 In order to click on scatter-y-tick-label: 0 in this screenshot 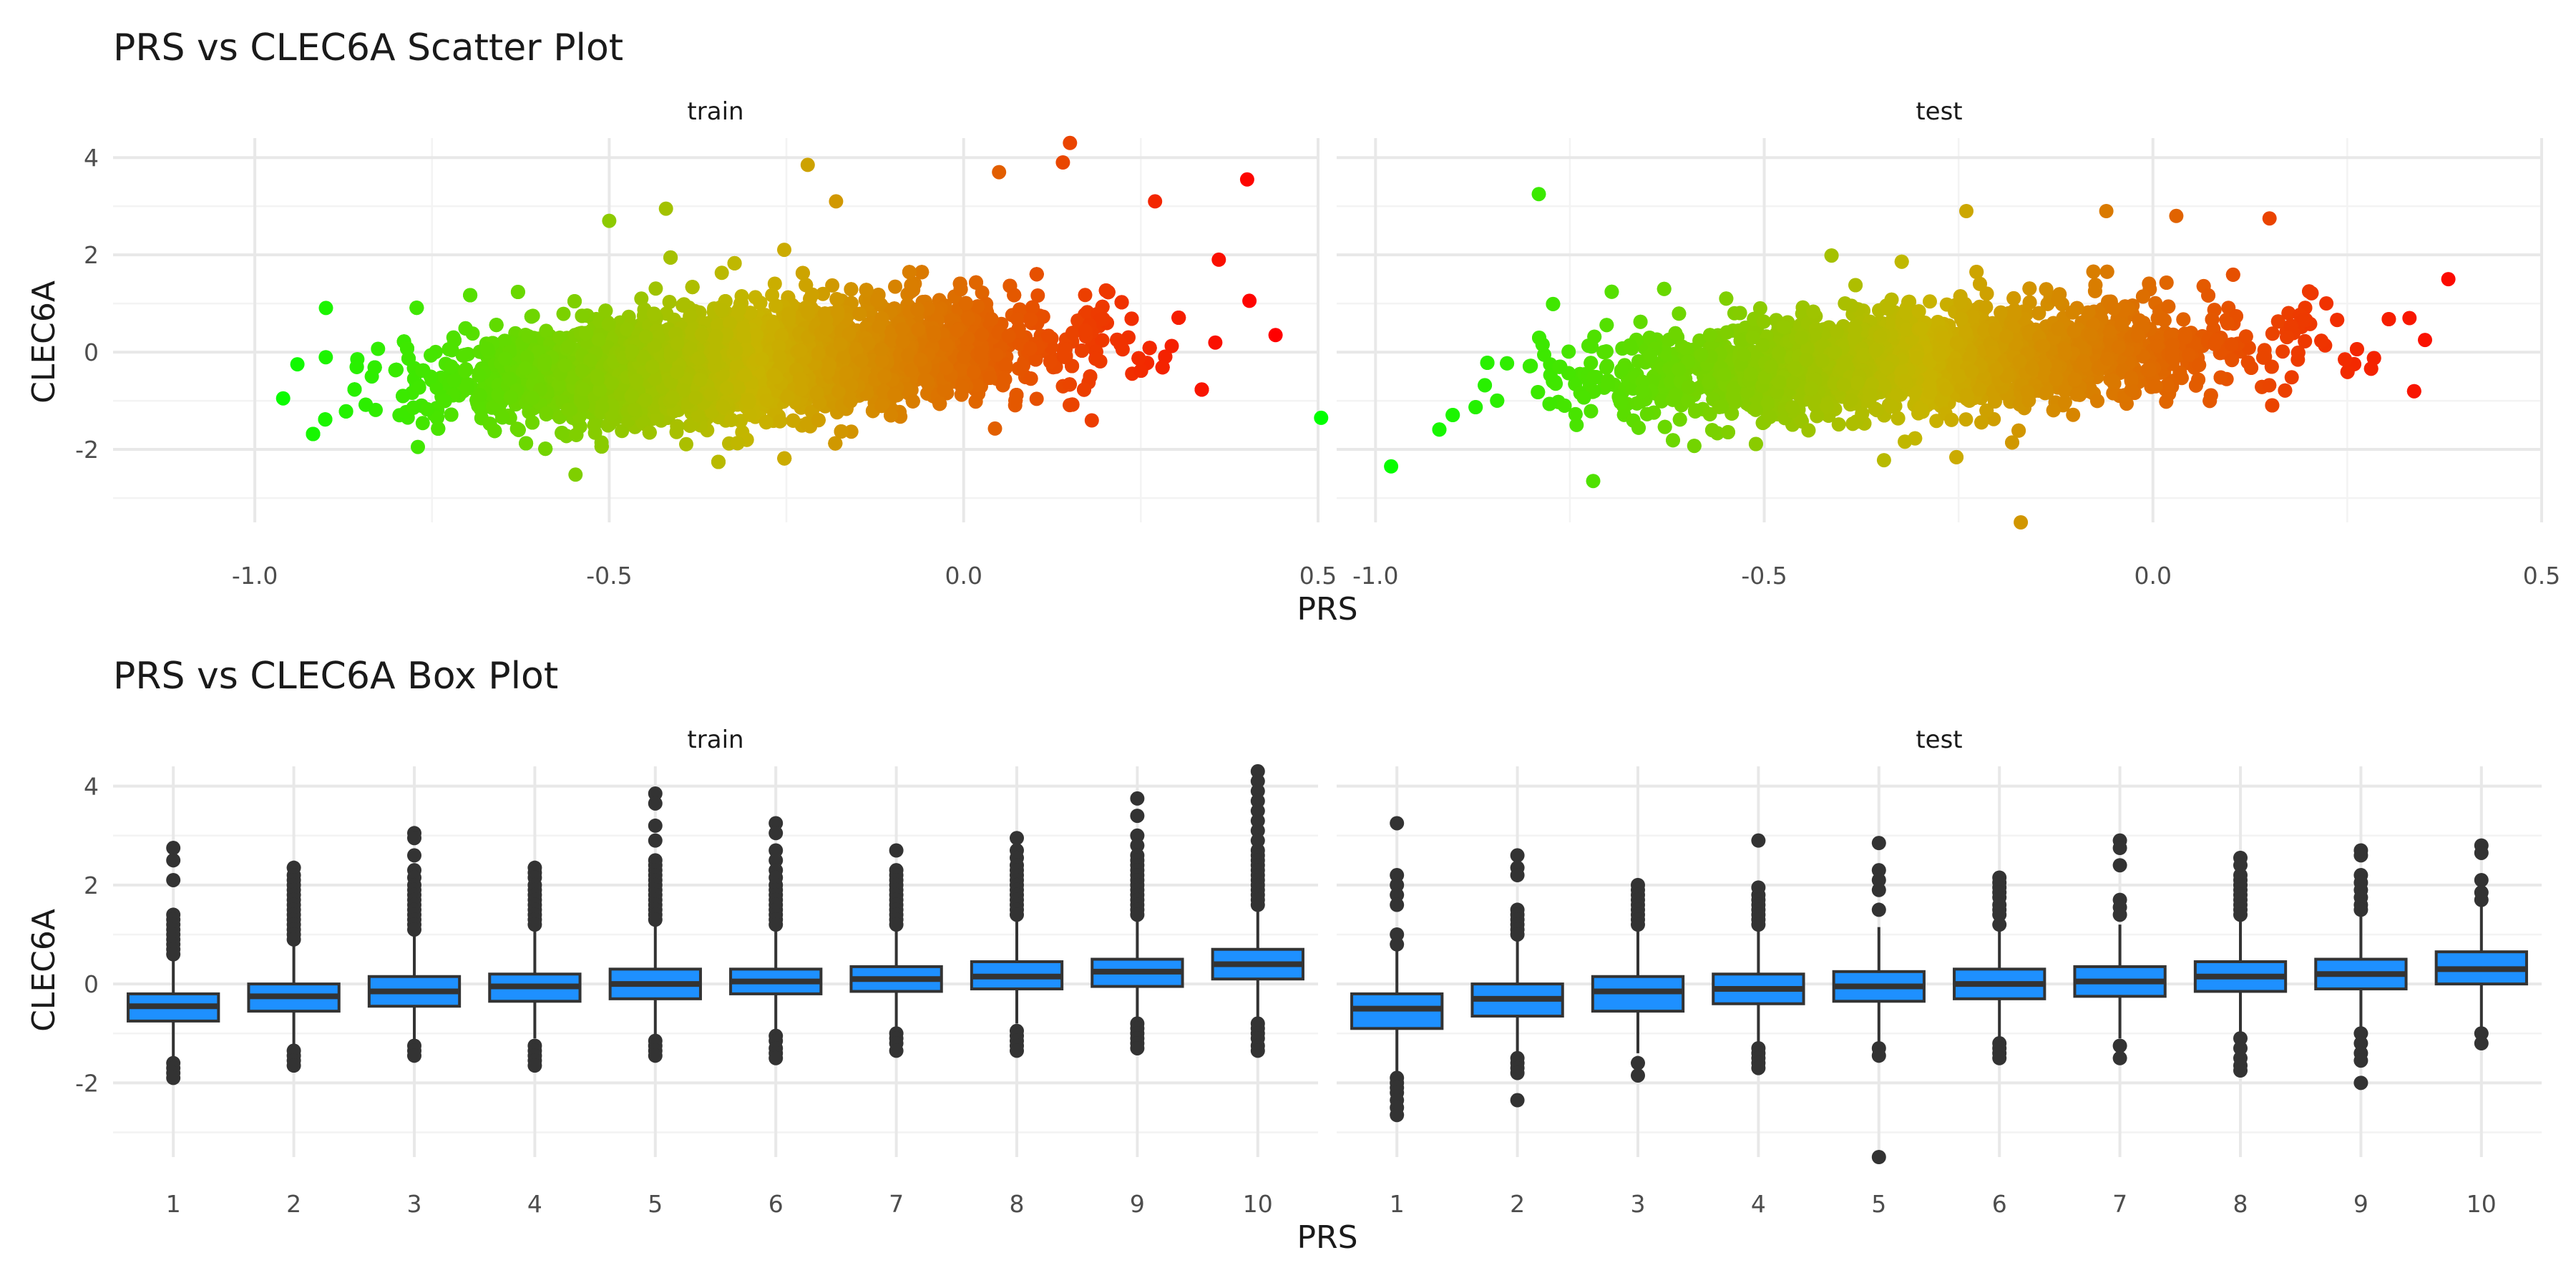, I will do `click(91, 352)`.